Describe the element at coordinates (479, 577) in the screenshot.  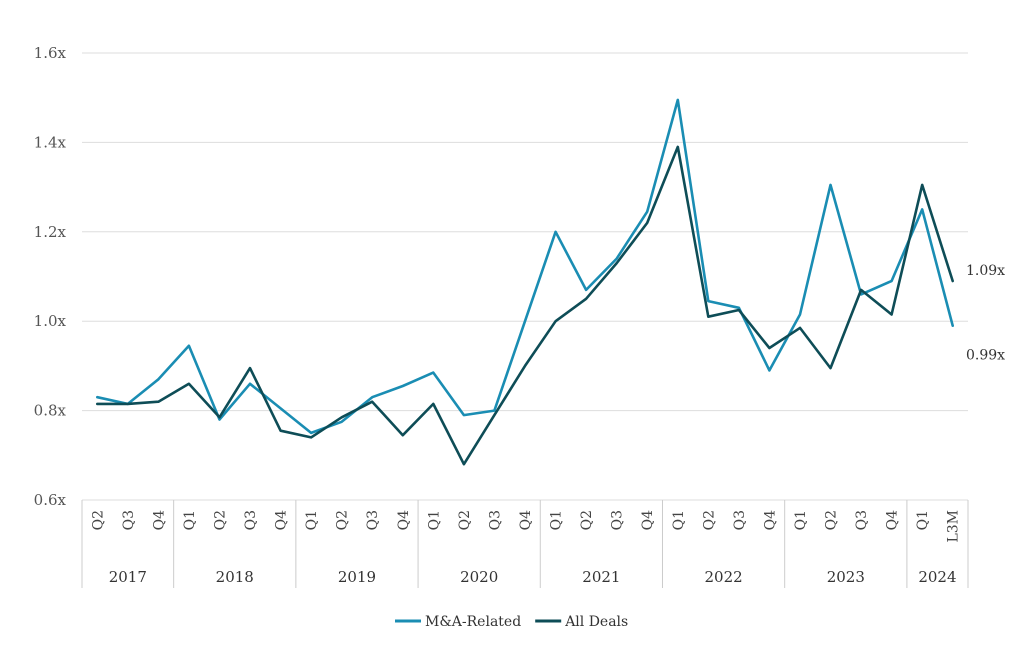
I see `year-label: 2020` at that location.